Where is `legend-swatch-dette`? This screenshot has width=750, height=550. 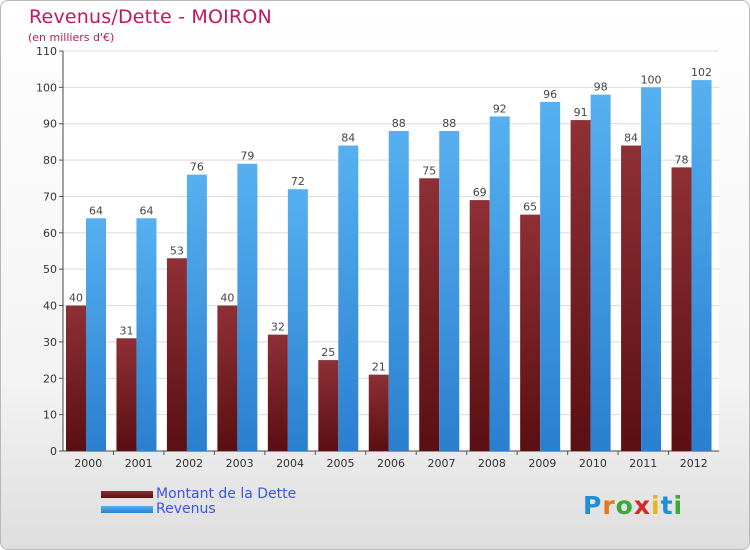
legend-swatch-dette is located at coordinates (127, 494).